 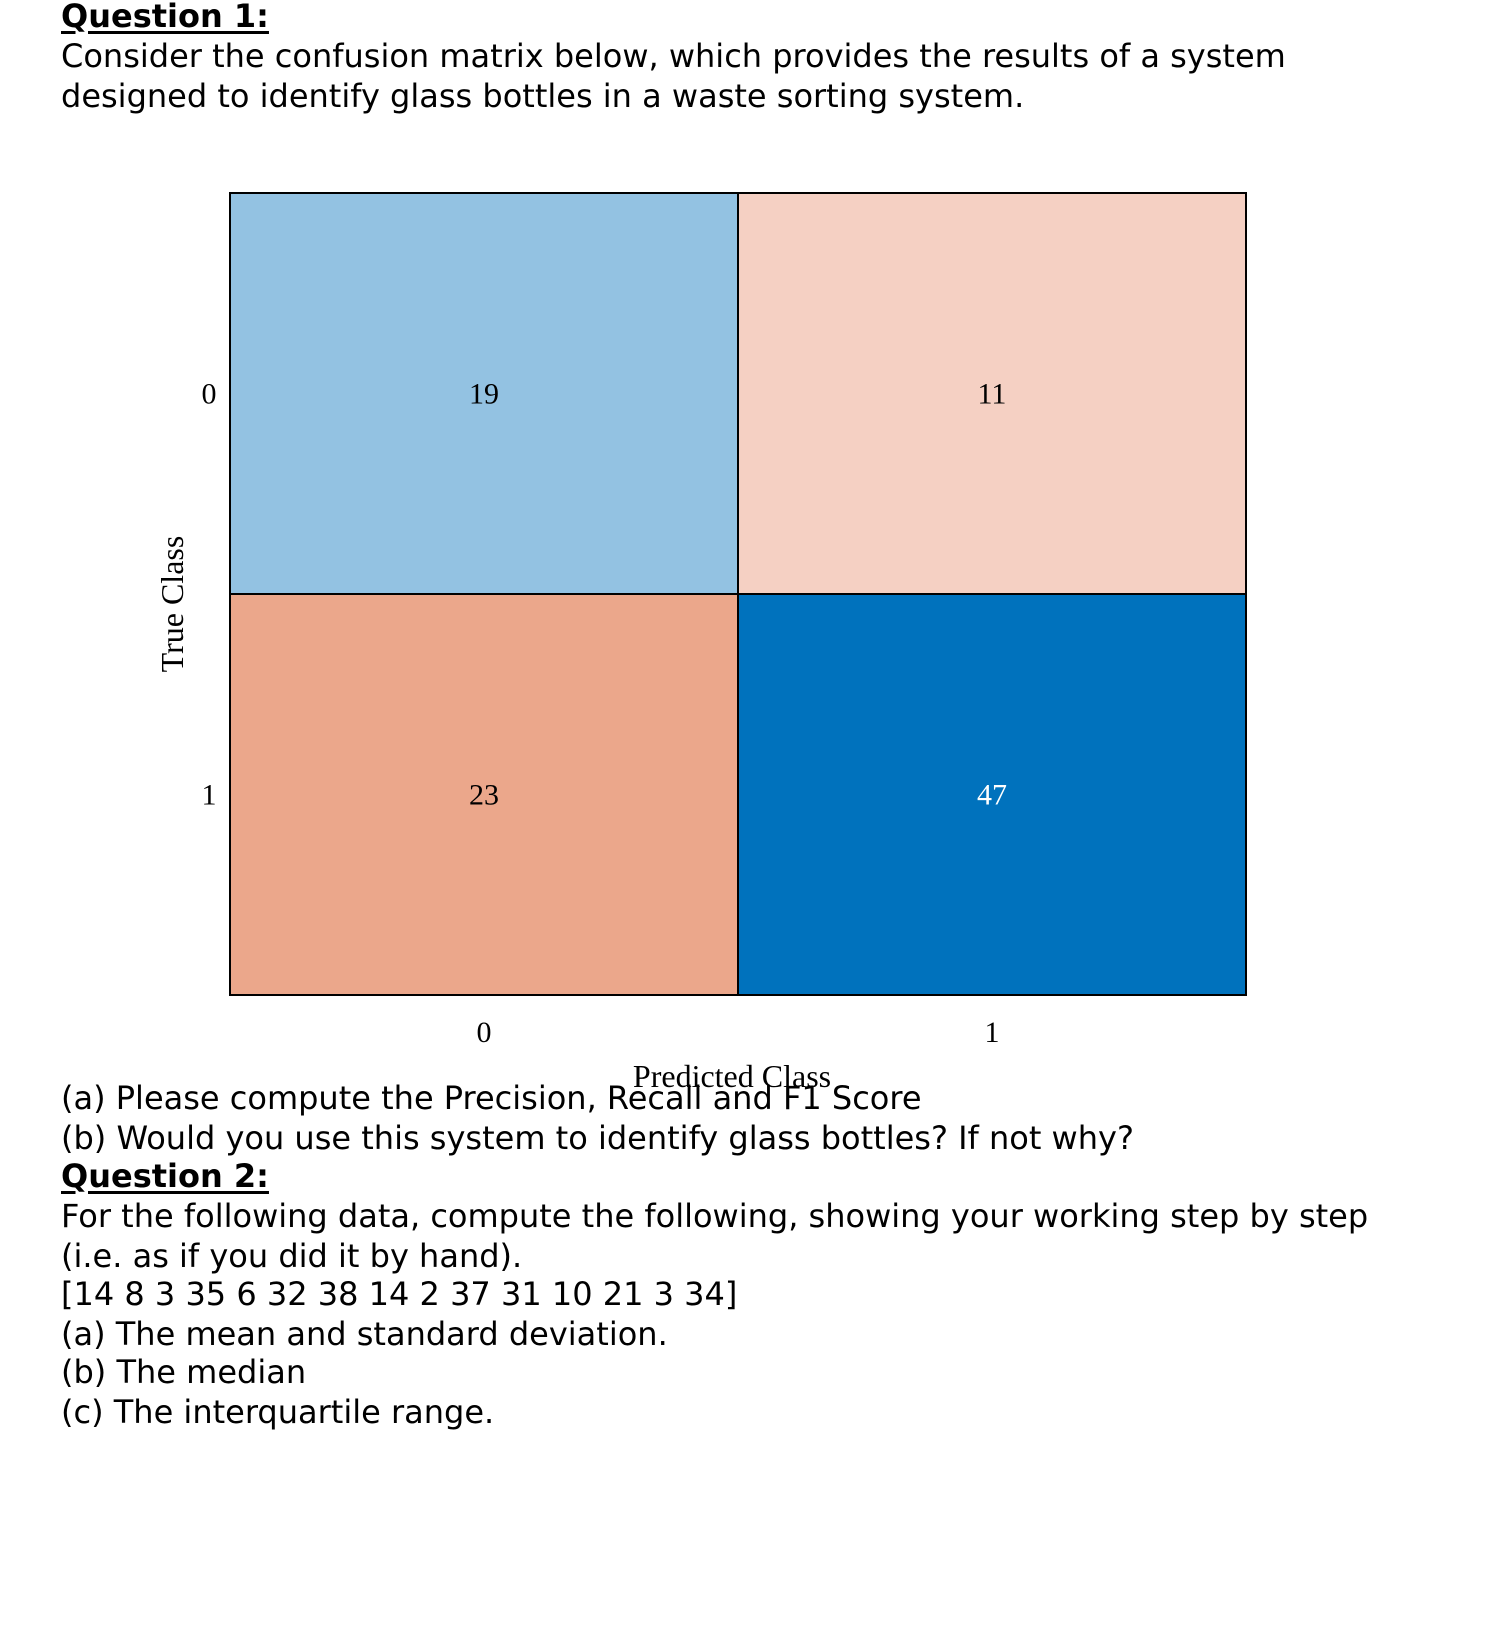 I want to click on x-tick-label-1: 1, so click(x=992, y=1032).